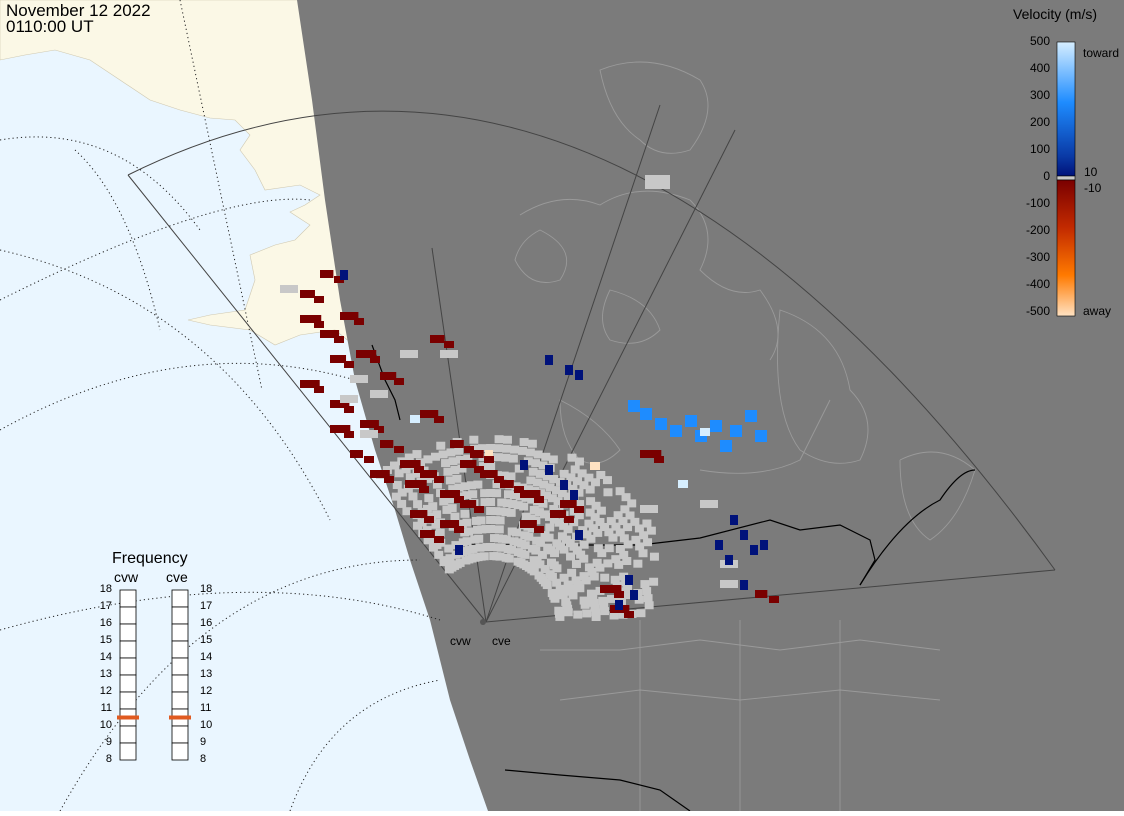  Describe the element at coordinates (206, 640) in the screenshot. I see `frequency-level: 15` at that location.